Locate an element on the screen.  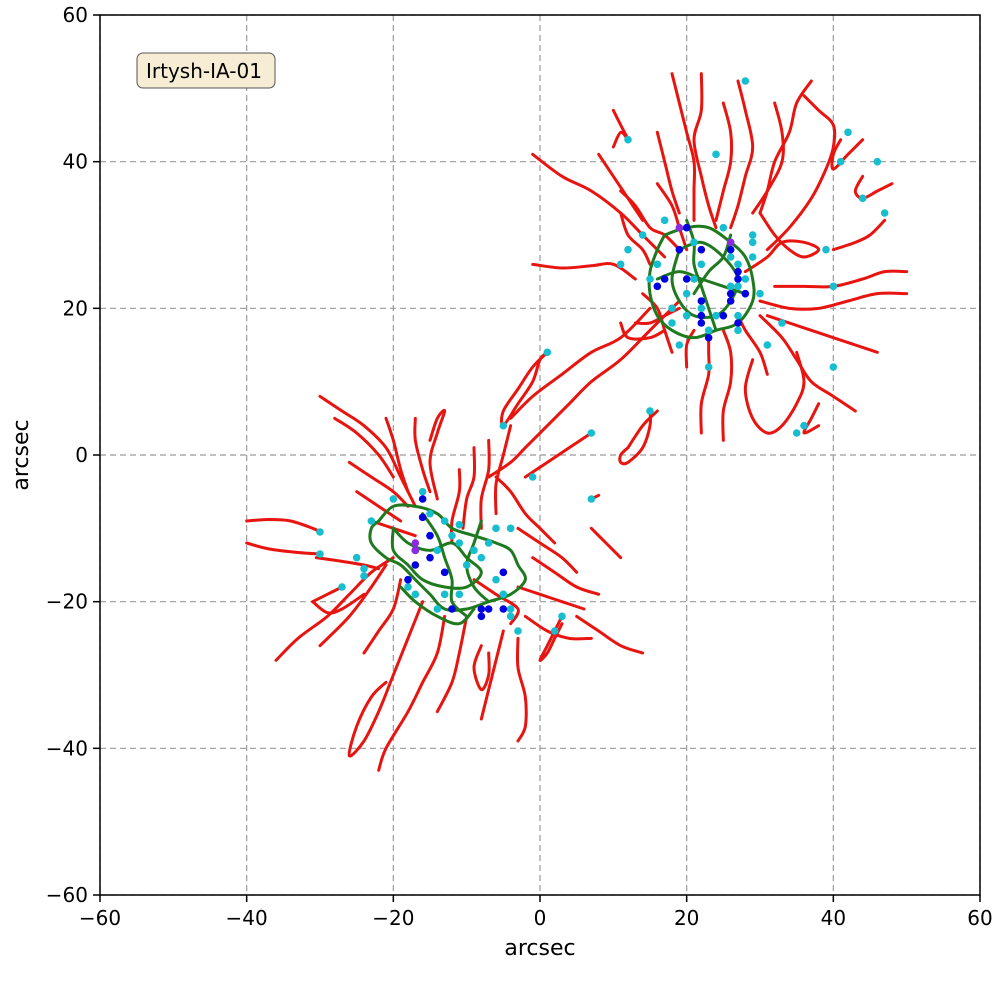
x-tick-label: 60 is located at coordinates (979, 918).